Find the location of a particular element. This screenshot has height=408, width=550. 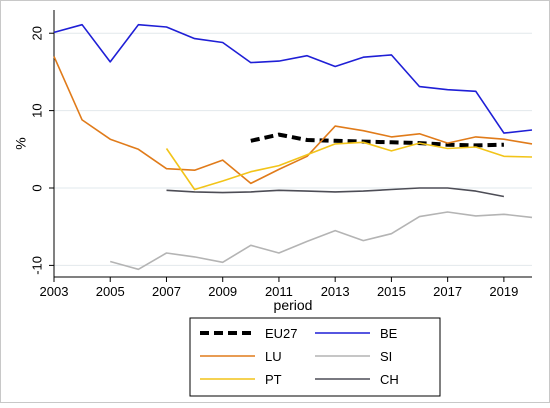

legend-box is located at coordinates (315, 357).